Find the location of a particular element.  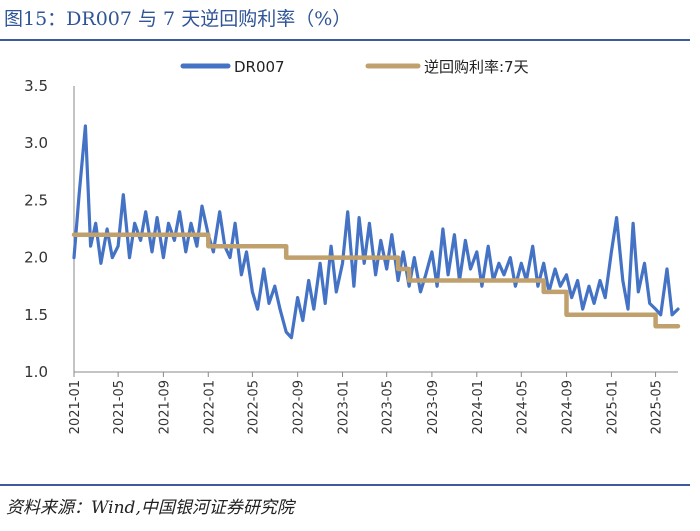

x-tick-label: 2023-01 is located at coordinates (344, 407).